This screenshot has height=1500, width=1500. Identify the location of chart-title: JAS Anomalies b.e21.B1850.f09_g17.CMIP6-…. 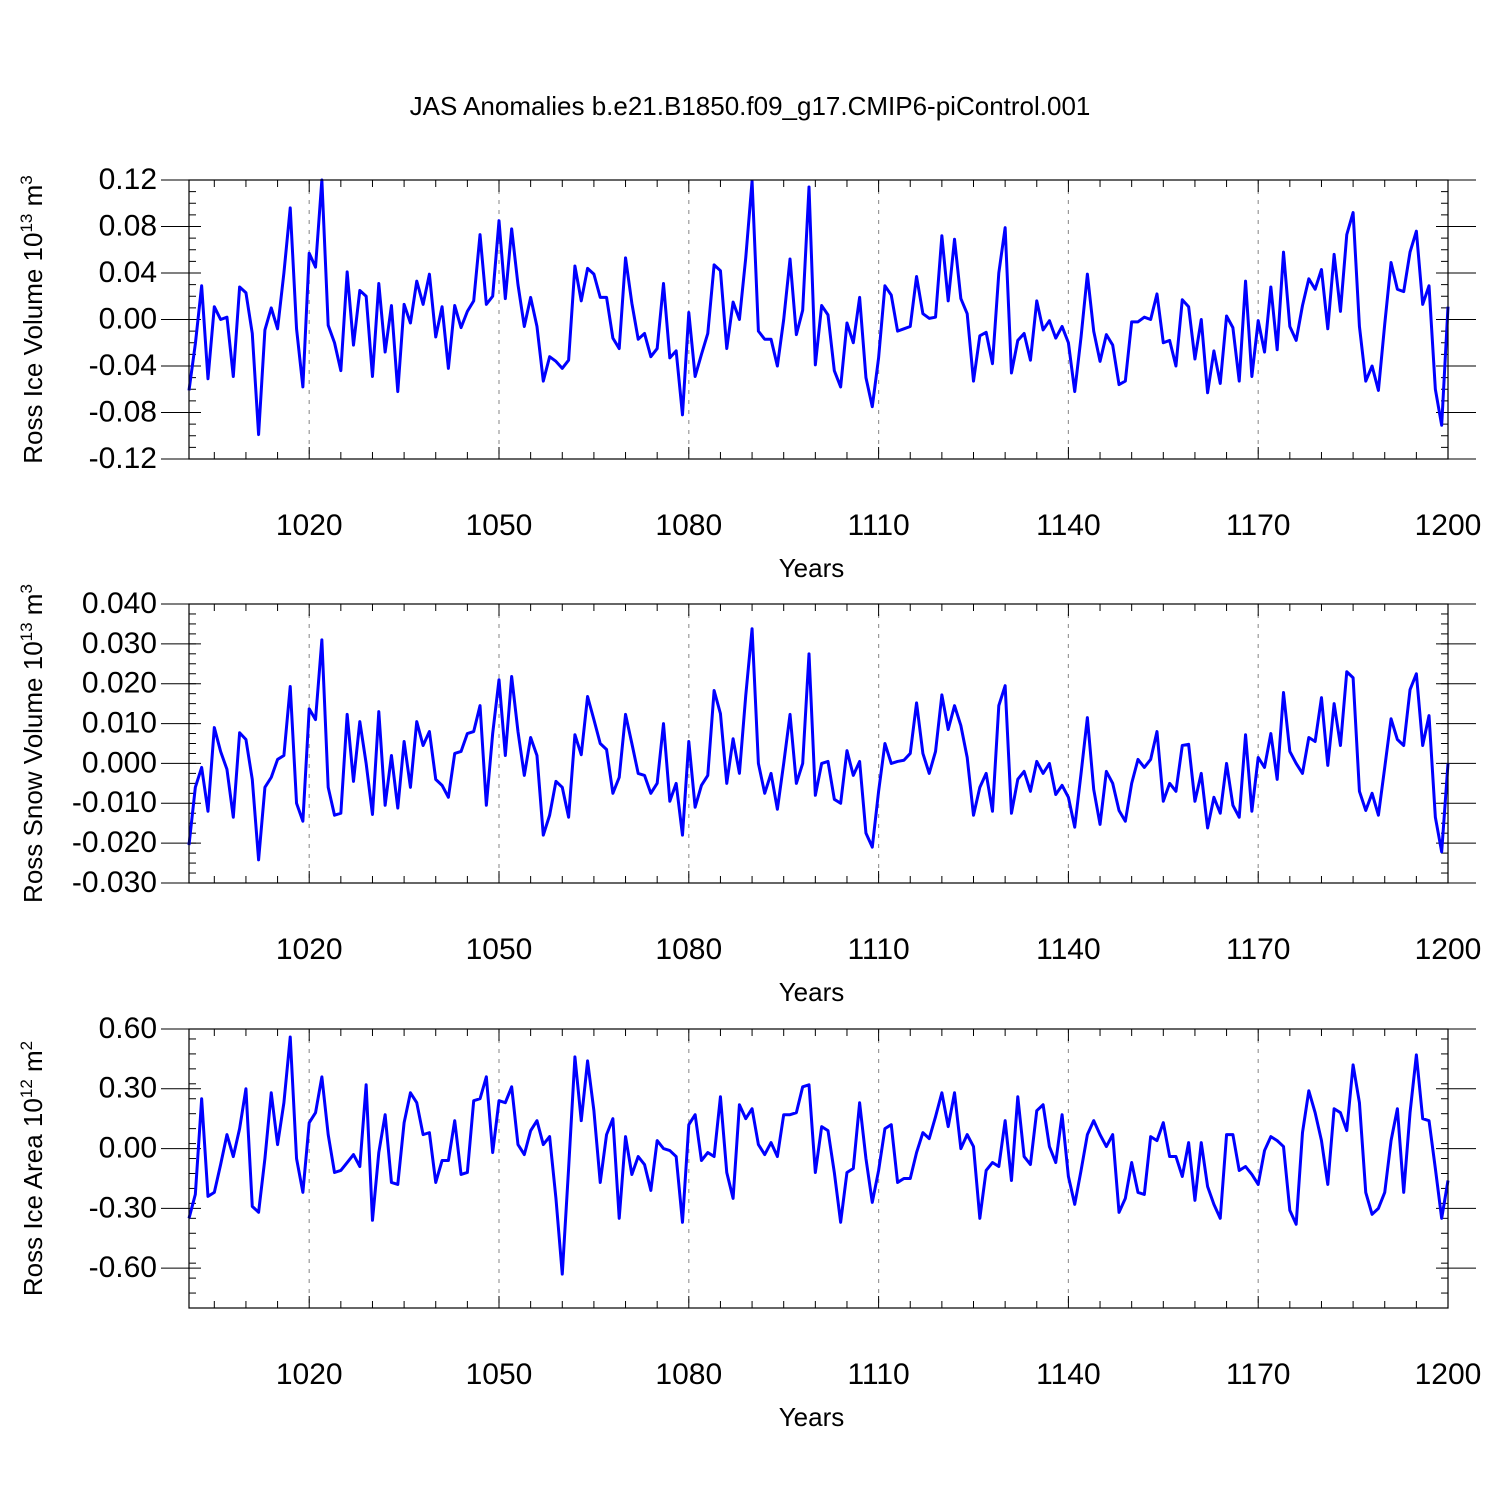
(750, 106).